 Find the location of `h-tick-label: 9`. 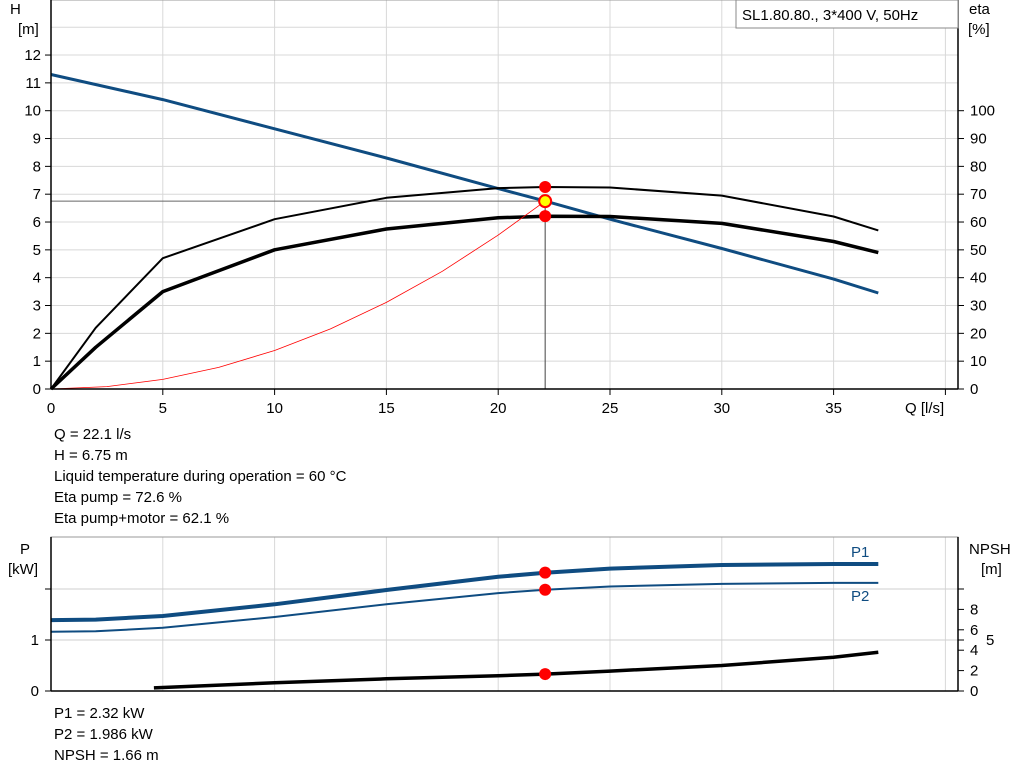

h-tick-label: 9 is located at coordinates (37, 139).